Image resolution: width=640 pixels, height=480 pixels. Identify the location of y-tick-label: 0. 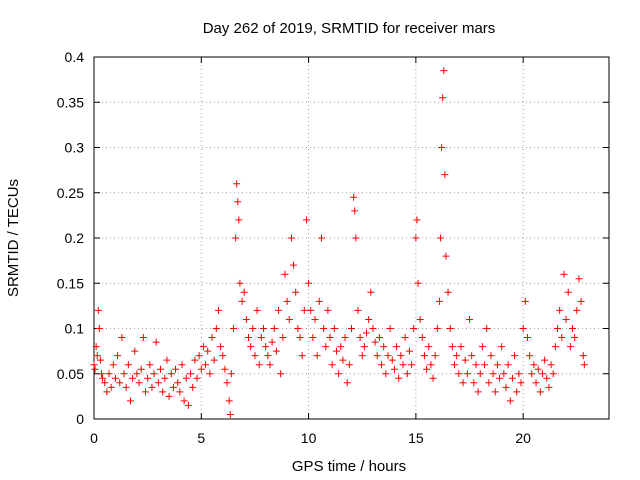
(80, 419).